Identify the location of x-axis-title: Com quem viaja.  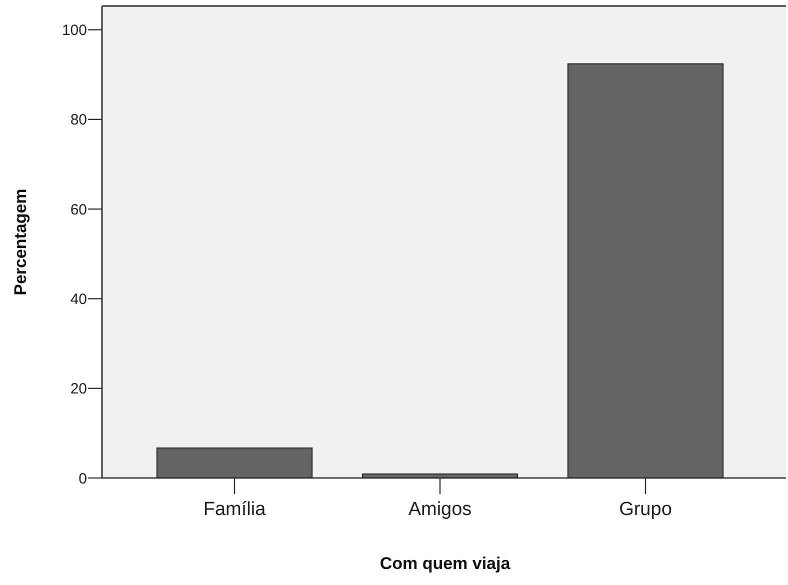
(445, 563).